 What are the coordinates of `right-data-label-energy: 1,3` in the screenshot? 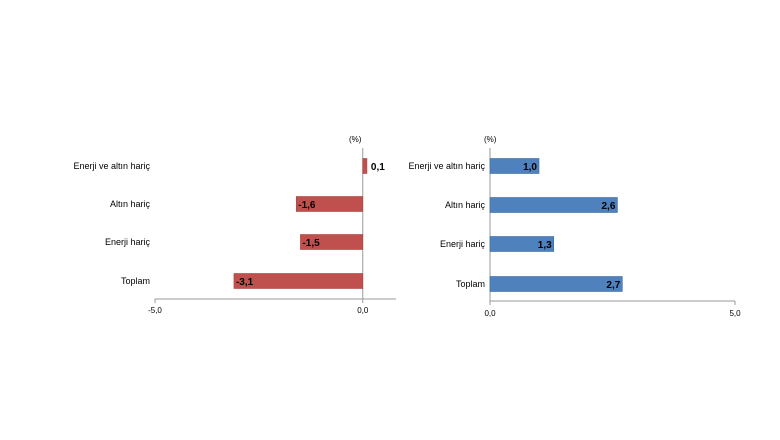 It's located at (545, 245).